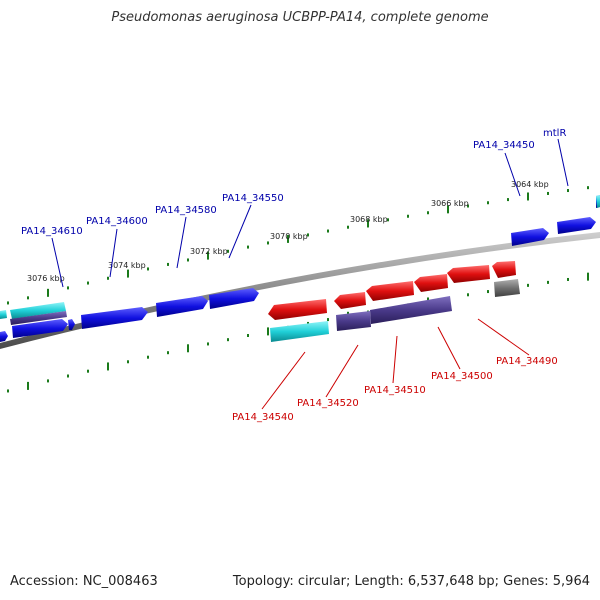 The height and width of the screenshot is (600, 600). Describe the element at coordinates (263, 417) in the screenshot. I see `gene-label: PA14_34540` at that location.